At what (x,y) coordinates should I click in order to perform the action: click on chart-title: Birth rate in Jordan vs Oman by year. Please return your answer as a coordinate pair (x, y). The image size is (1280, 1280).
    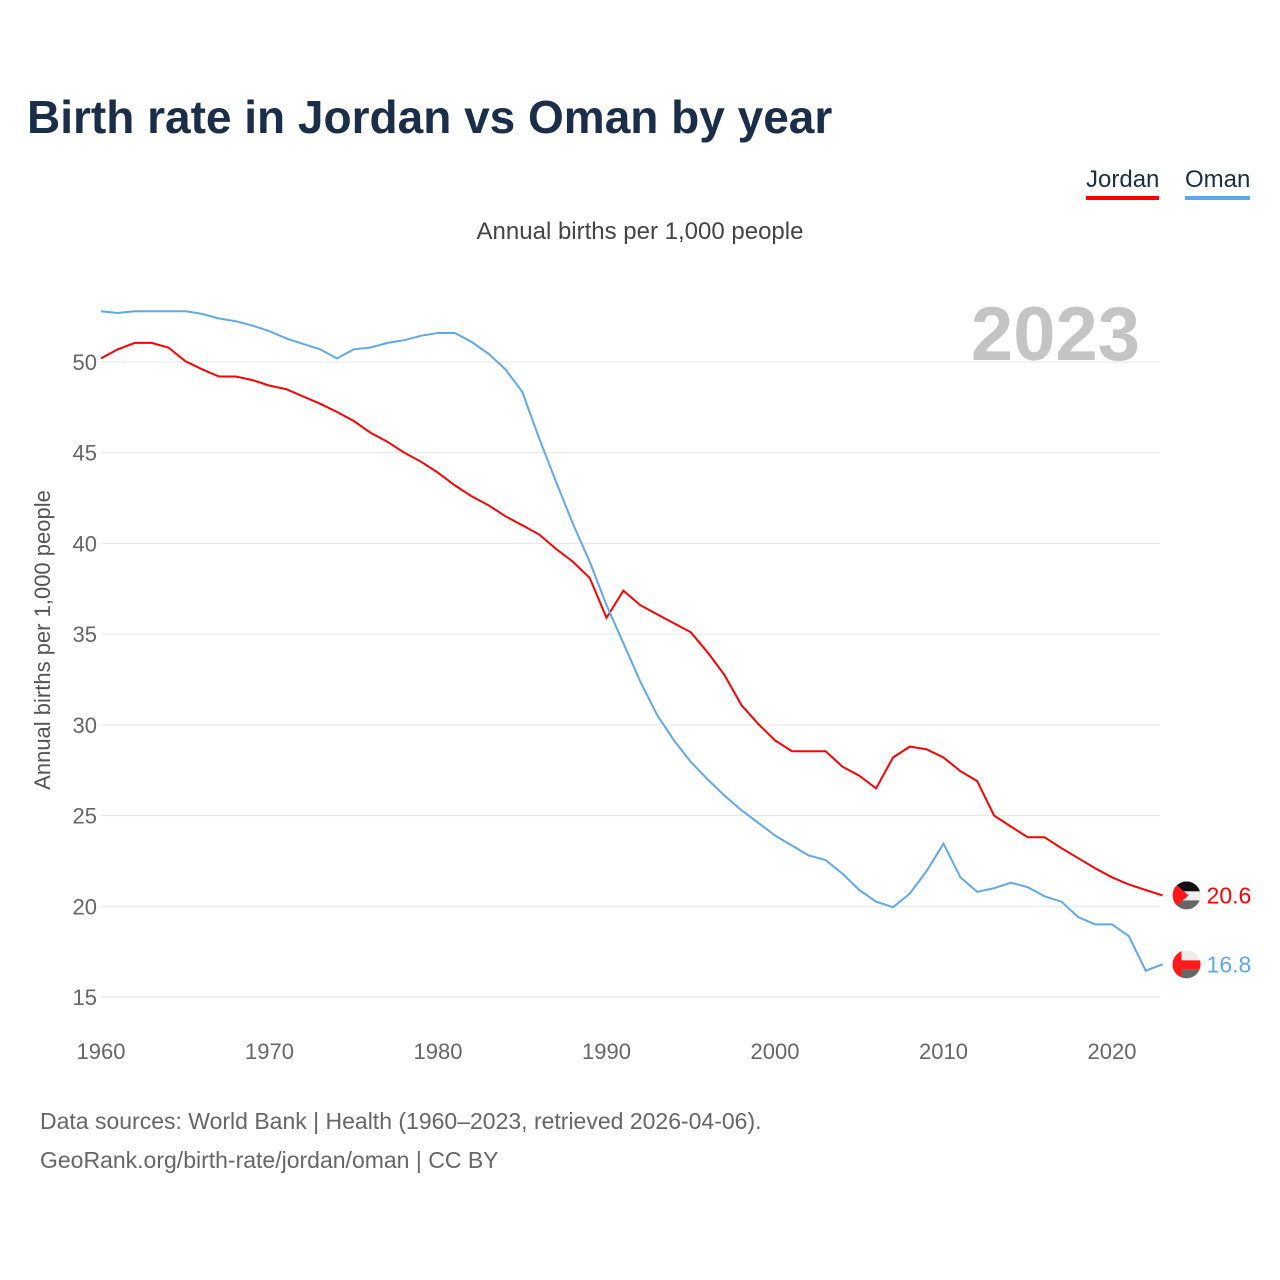
    Looking at the image, I should click on (430, 117).